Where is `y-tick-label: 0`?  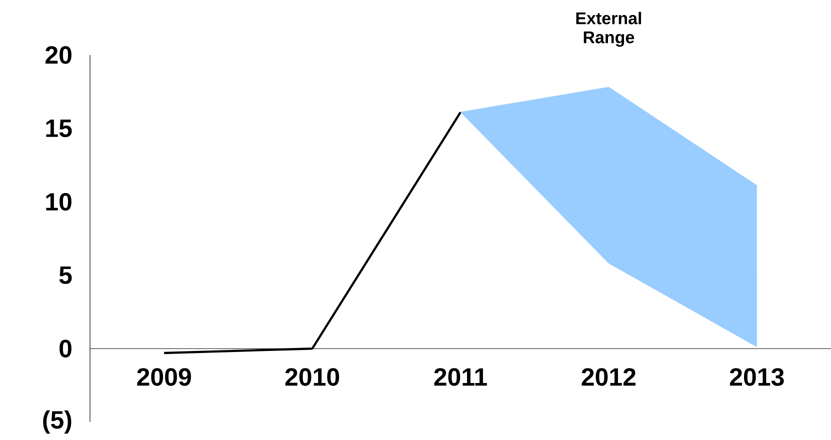
y-tick-label: 0 is located at coordinates (66, 349).